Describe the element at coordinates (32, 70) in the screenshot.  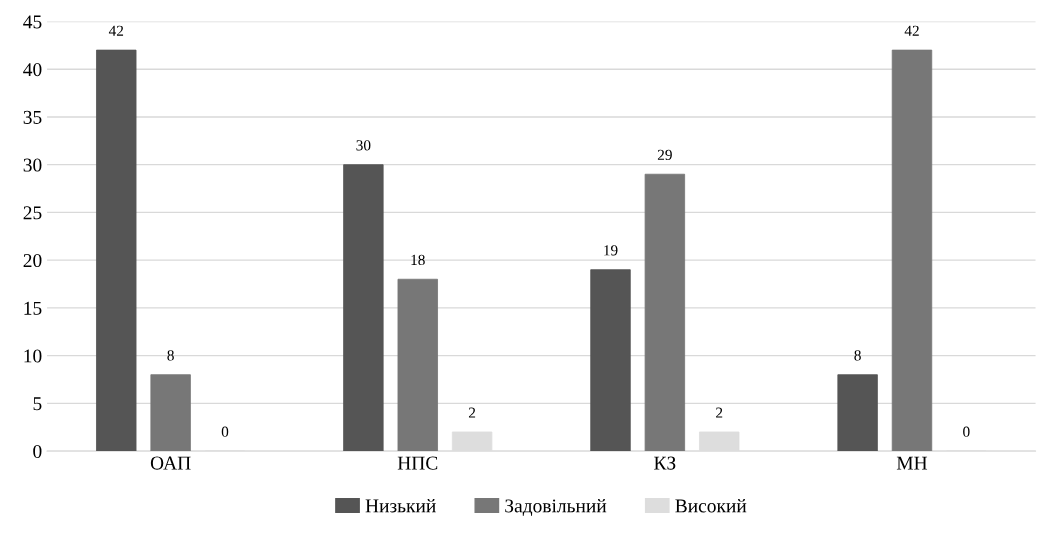
I see `y-tick-label: 40` at that location.